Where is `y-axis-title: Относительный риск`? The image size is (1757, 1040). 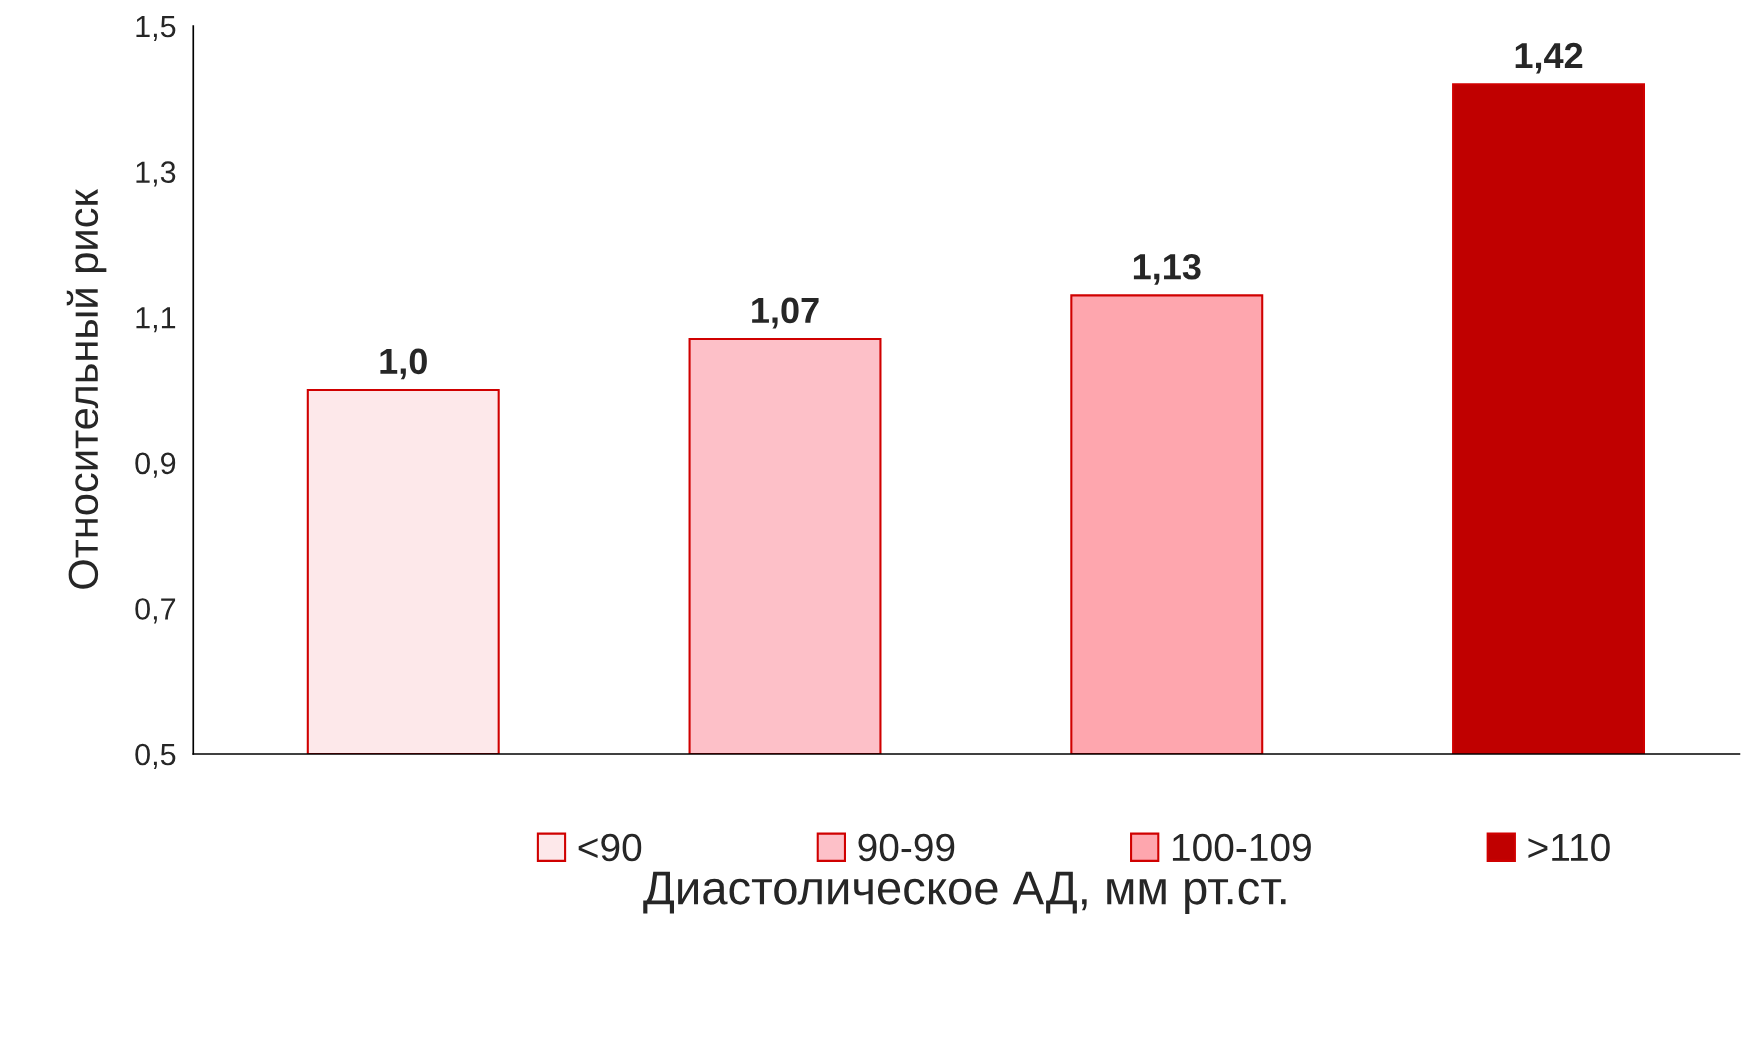
y-axis-title: Относительный риск is located at coordinates (86, 389).